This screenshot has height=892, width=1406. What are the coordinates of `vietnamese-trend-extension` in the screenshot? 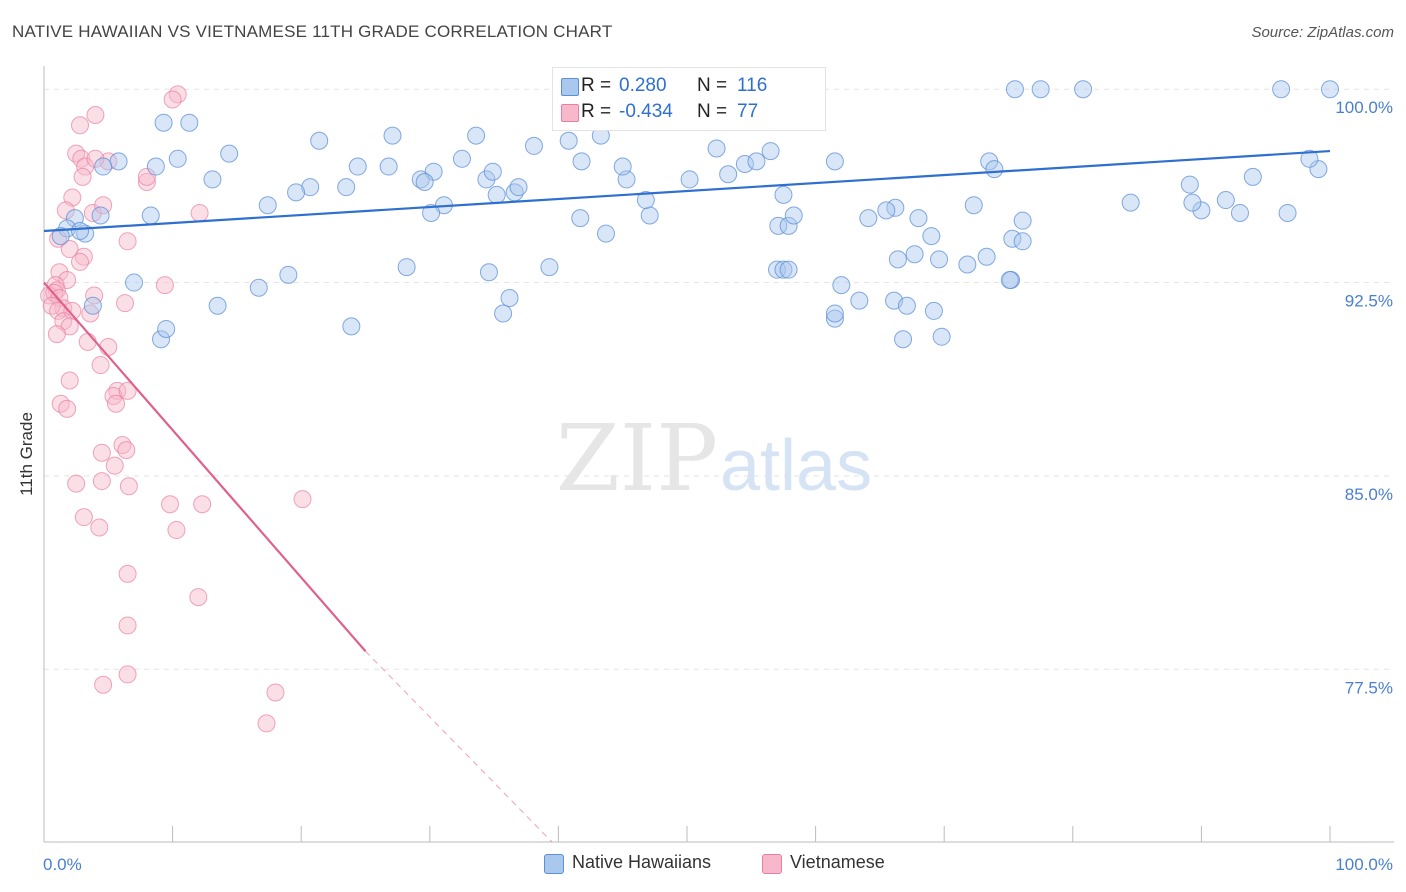 It's located at (459, 746).